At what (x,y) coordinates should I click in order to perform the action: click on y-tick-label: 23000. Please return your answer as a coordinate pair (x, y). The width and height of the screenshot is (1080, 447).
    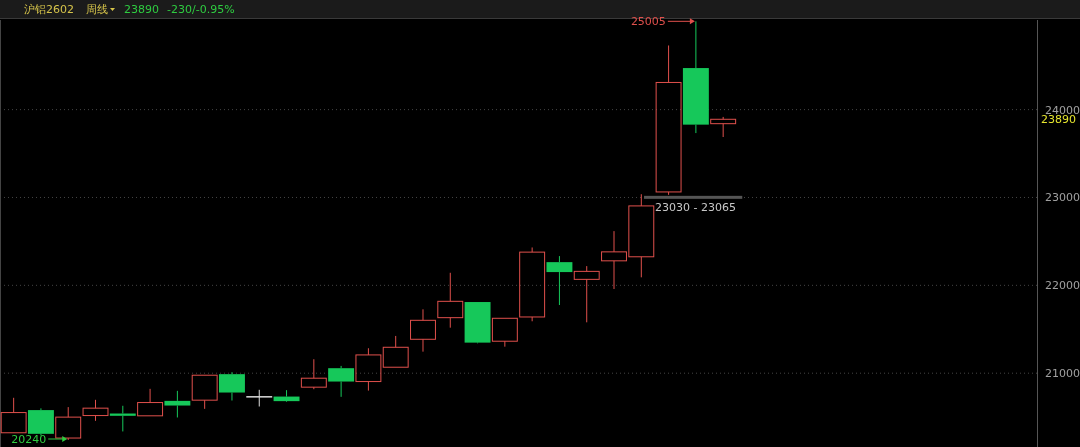
    Looking at the image, I should click on (1062, 198).